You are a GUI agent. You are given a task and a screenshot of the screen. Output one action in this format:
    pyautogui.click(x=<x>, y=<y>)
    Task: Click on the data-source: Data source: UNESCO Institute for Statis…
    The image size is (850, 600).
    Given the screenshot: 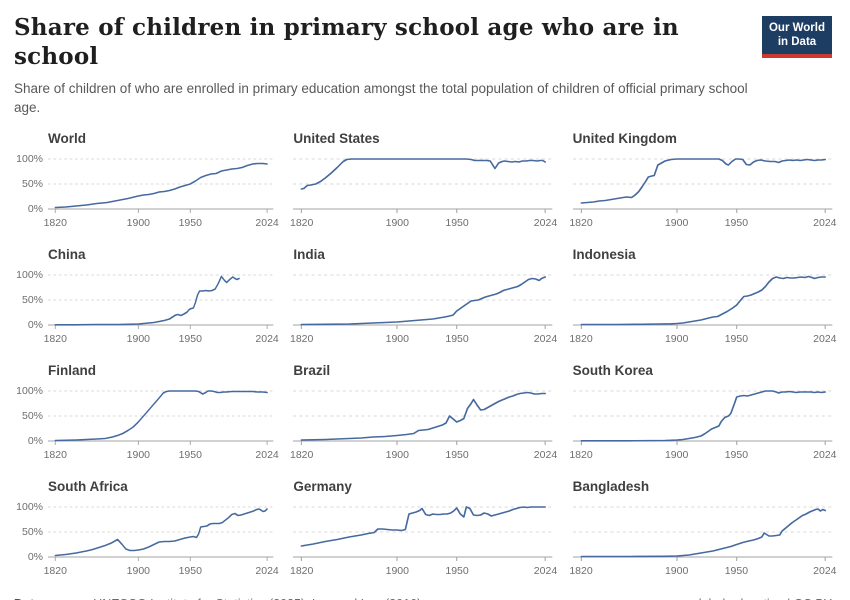 What is the action you would take?
    pyautogui.click(x=217, y=598)
    